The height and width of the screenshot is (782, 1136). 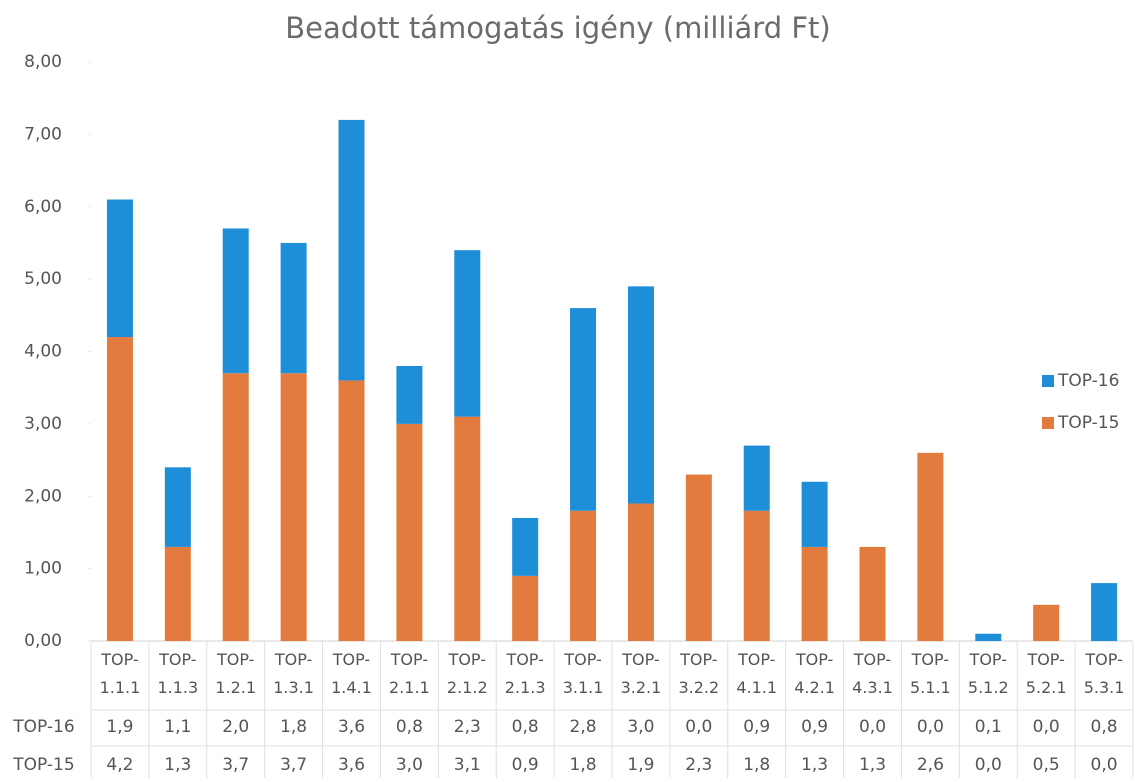 What do you see at coordinates (119, 765) in the screenshot?
I see `table-value: 4,2` at bounding box center [119, 765].